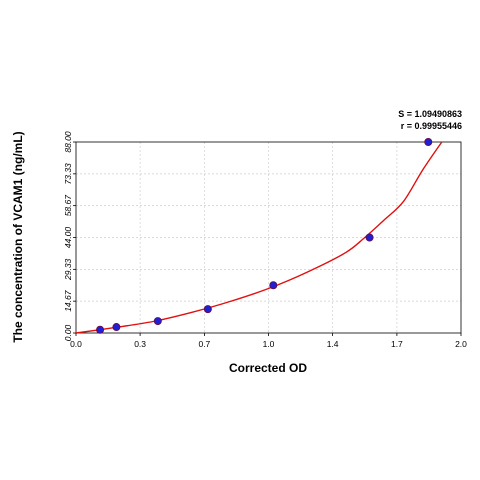 This screenshot has height=480, width=480. Describe the element at coordinates (333, 344) in the screenshot. I see `x-tick-label: 1.4` at that location.